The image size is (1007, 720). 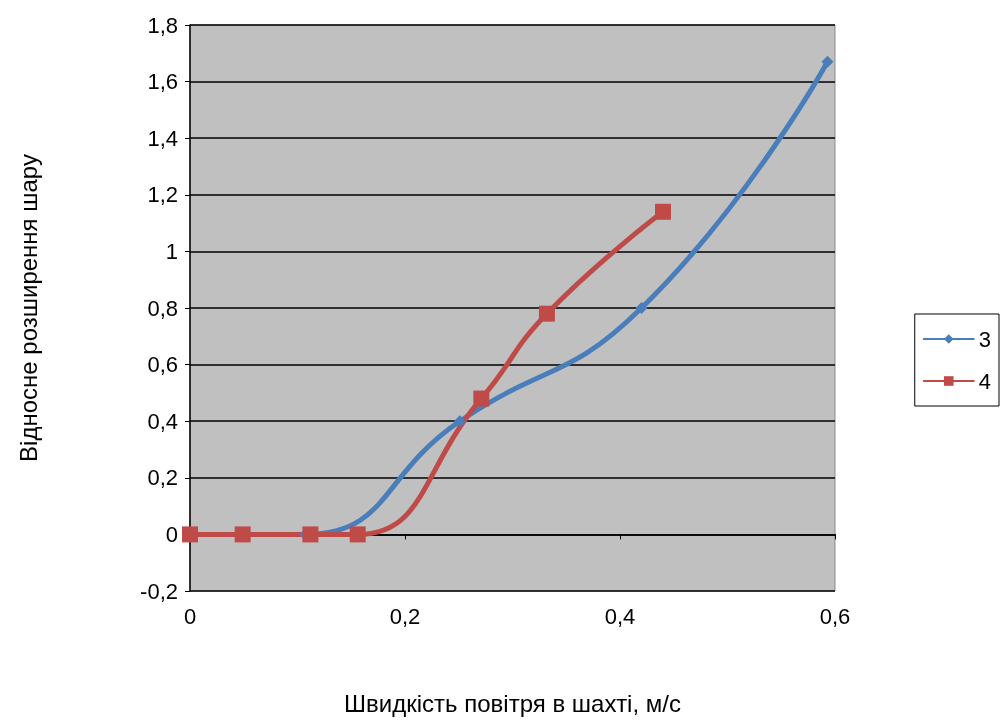 What do you see at coordinates (162, 25) in the screenshot?
I see `y-tick-label: 1,8` at bounding box center [162, 25].